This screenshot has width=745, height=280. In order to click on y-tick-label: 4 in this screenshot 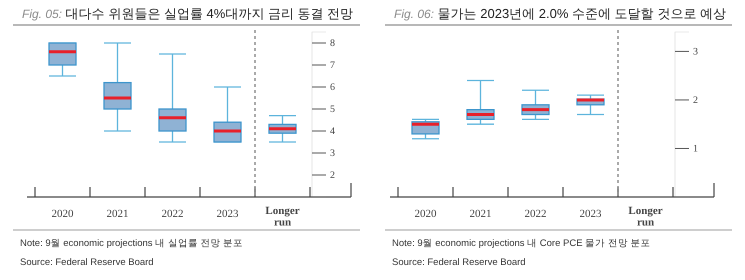, I will do `click(332, 132)`.